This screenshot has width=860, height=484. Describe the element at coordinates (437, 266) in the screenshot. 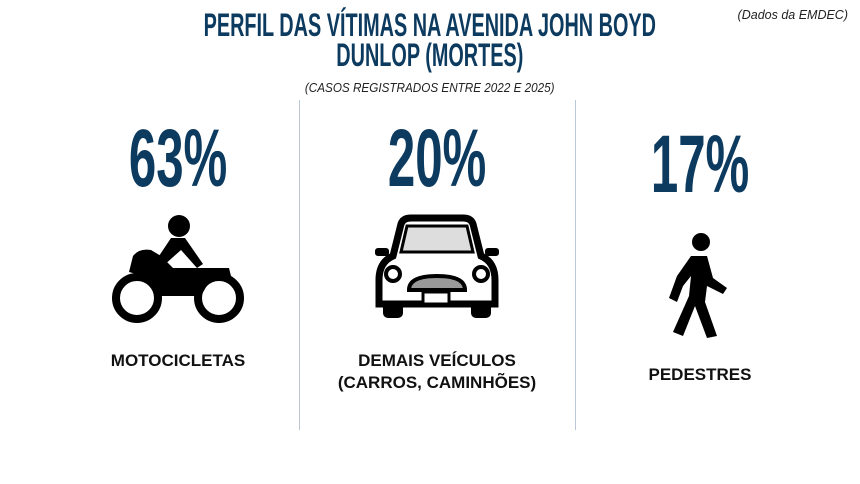

I see `car-icon` at that location.